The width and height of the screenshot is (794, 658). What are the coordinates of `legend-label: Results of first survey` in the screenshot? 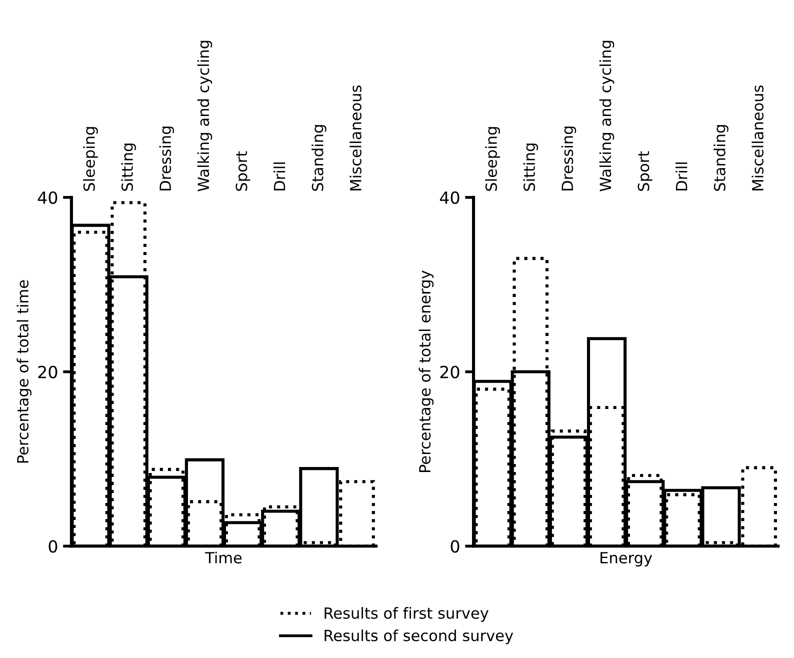 It's located at (406, 614).